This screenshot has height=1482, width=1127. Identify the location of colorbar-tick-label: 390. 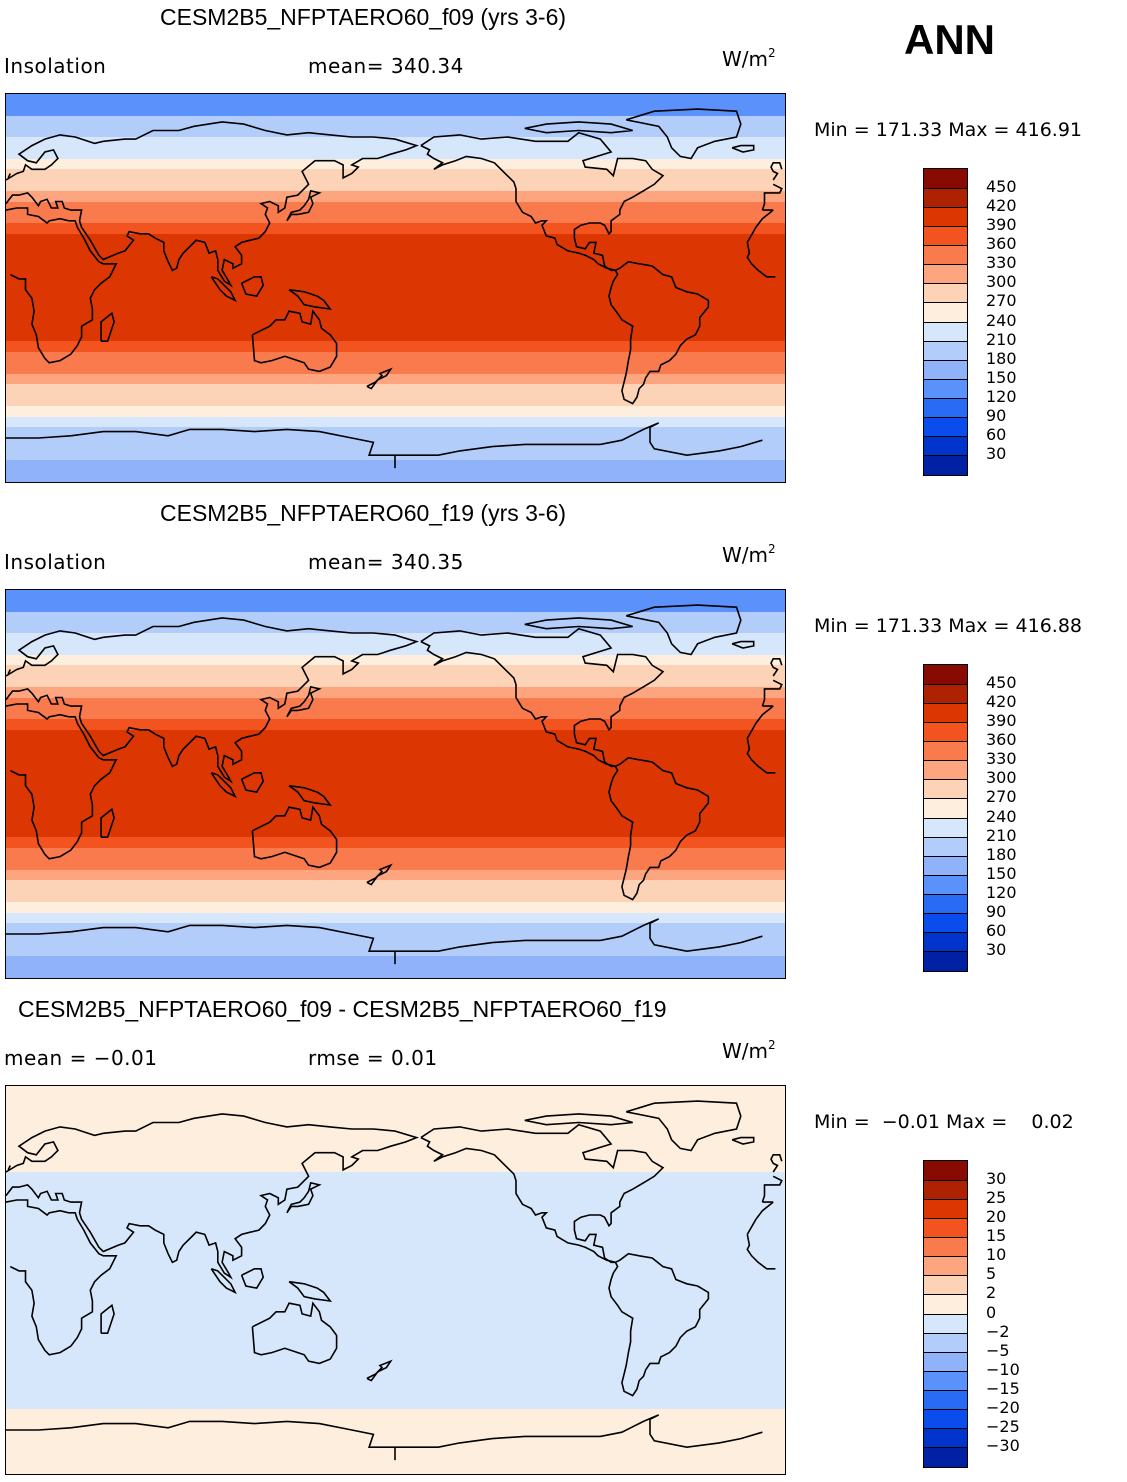
(1001, 225).